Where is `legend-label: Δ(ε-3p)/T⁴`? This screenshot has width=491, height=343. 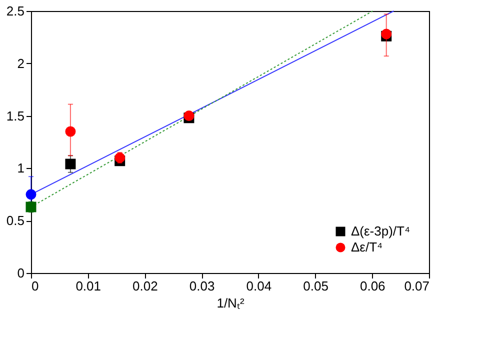 legend-label: Δ(ε-3p)/T⁴ is located at coordinates (380, 231).